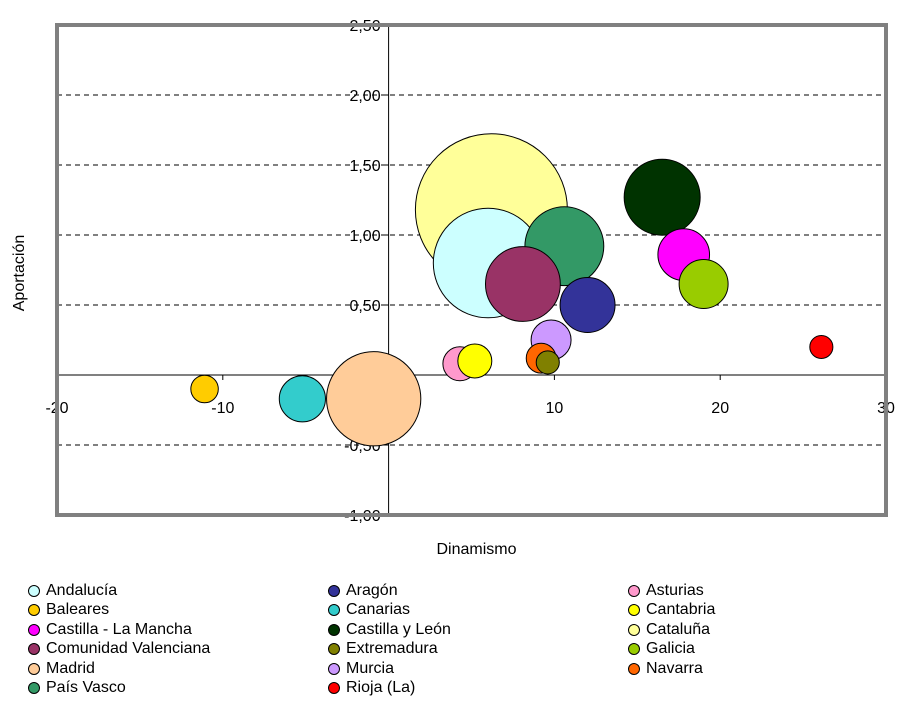  I want to click on legend-label: Castilla y León, so click(398, 629).